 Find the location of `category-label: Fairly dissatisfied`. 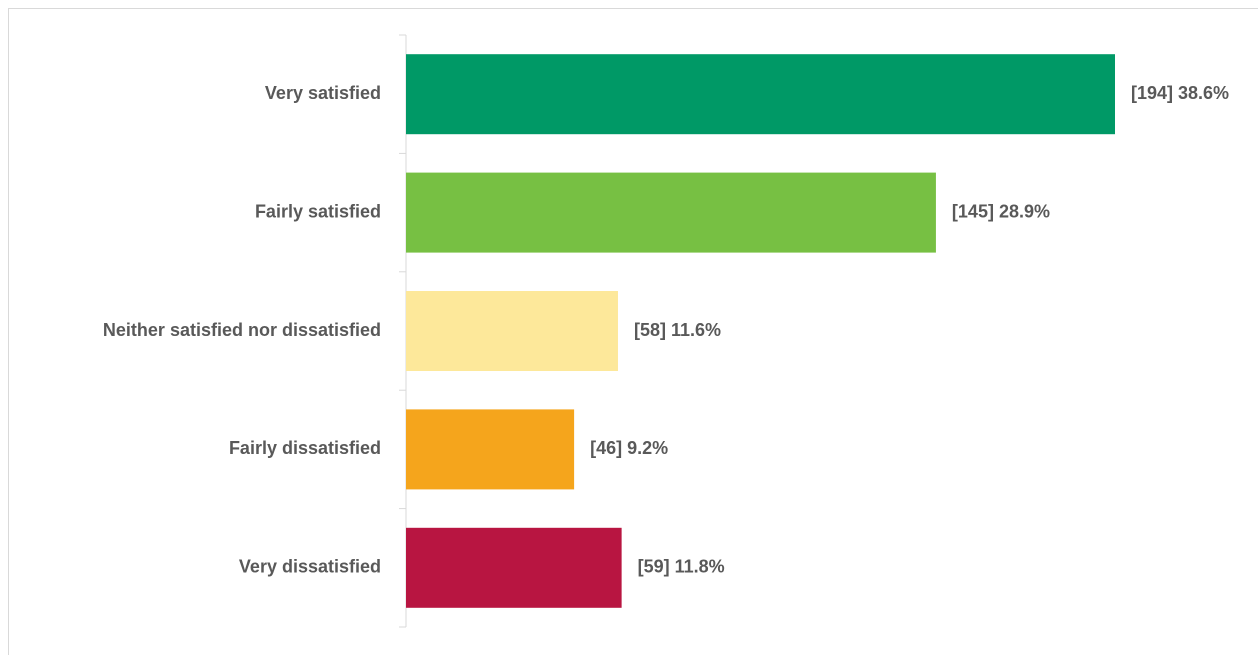

category-label: Fairly dissatisfied is located at coordinates (305, 448).